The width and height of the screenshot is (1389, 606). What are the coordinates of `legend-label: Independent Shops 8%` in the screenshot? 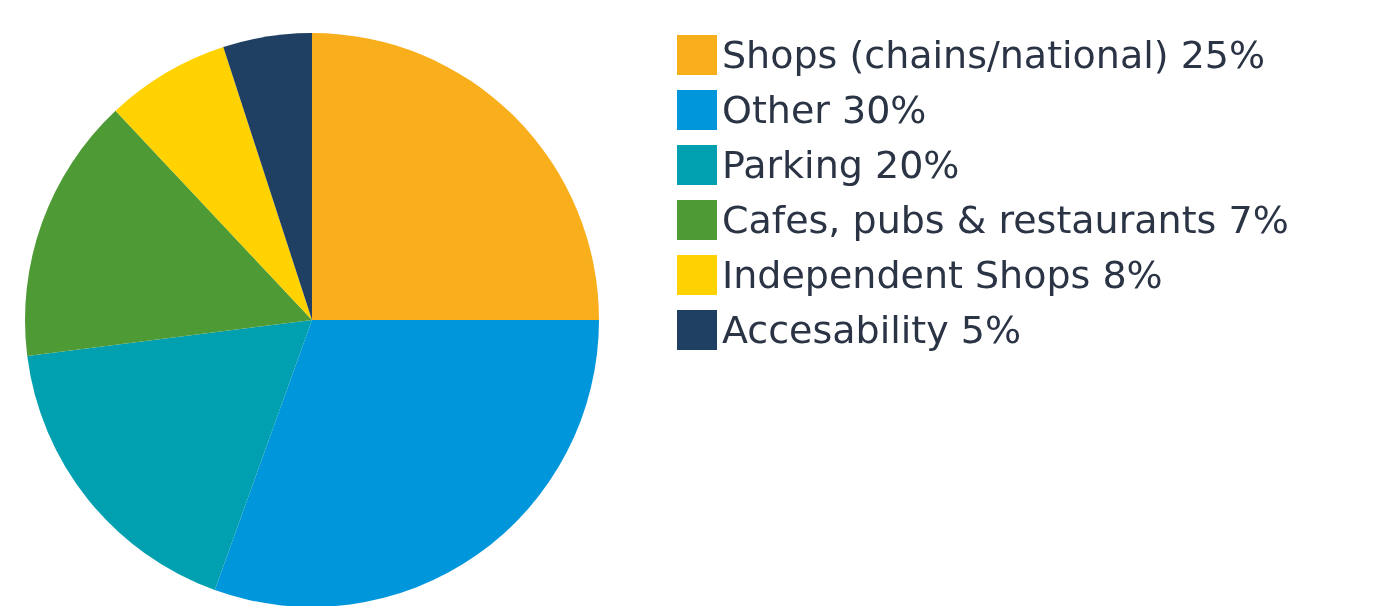 It's located at (942, 275).